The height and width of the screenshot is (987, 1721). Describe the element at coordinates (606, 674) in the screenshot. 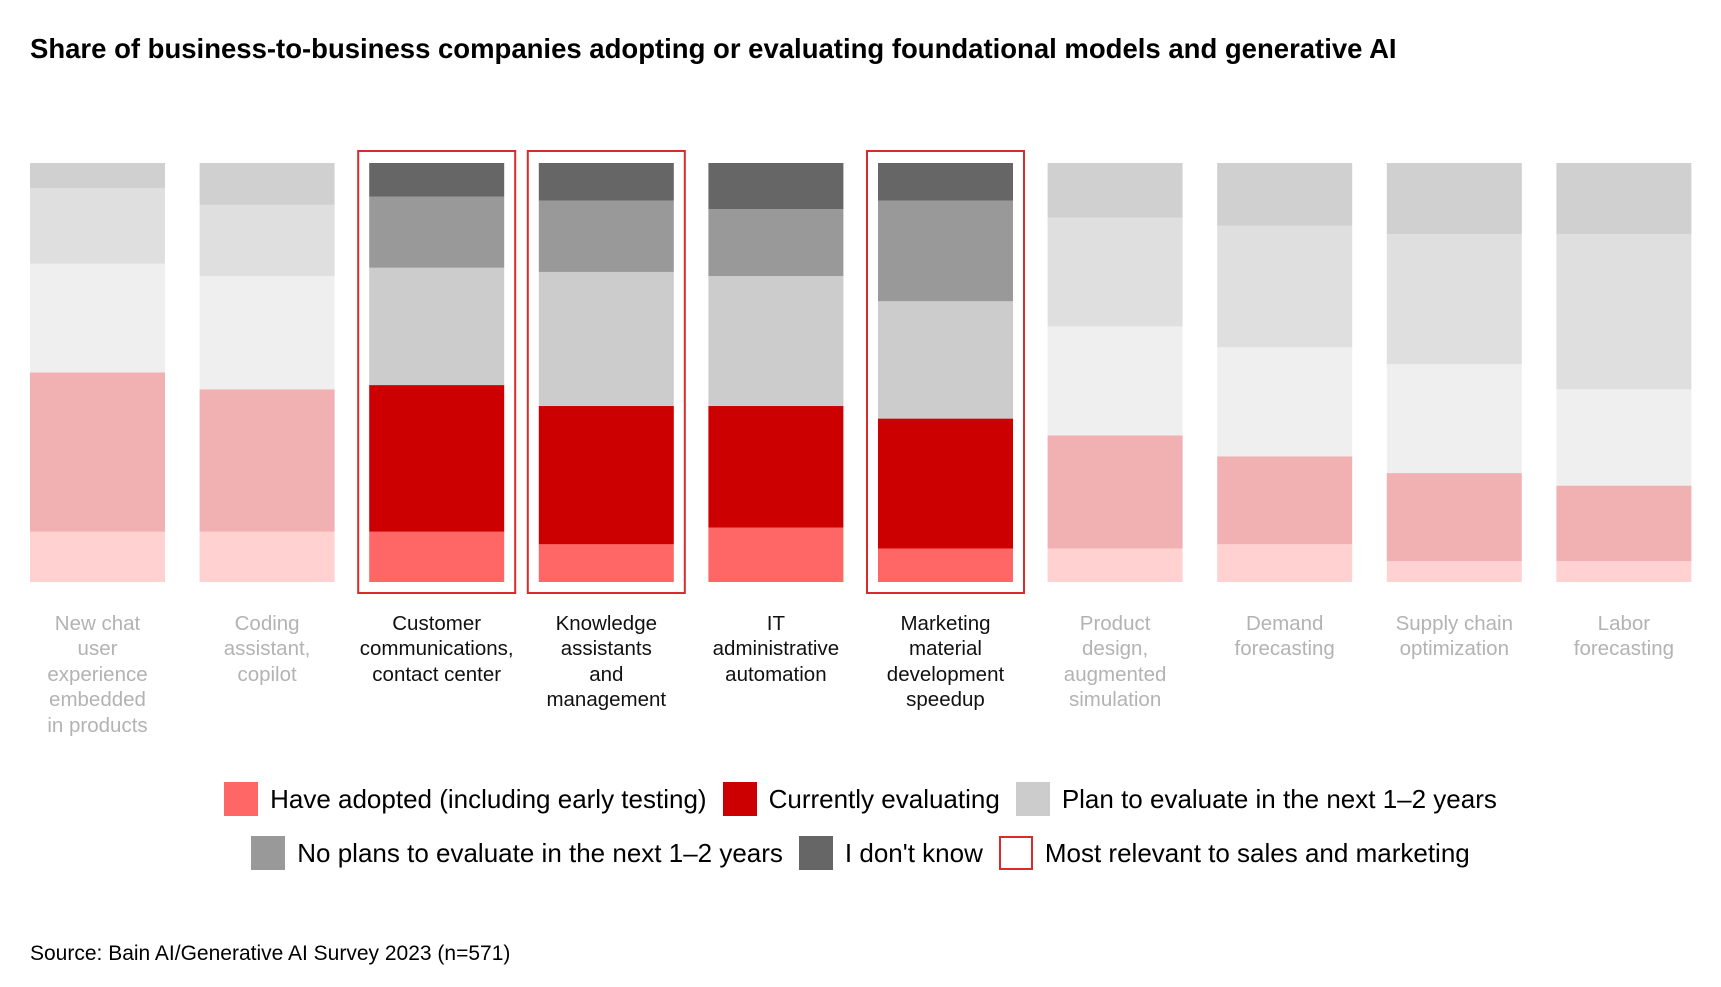

I see `category-label-line: and` at that location.